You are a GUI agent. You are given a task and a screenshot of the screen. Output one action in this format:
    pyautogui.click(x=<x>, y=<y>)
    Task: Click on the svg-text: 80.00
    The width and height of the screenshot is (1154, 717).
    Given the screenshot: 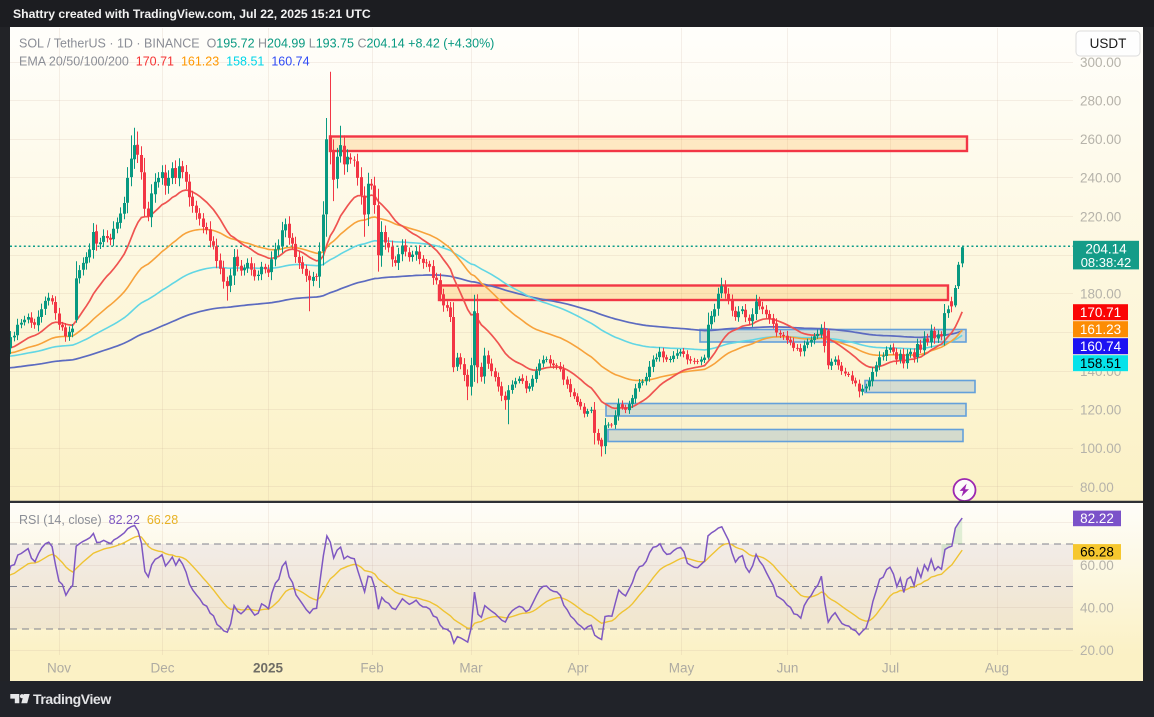 What is the action you would take?
    pyautogui.click(x=1097, y=487)
    